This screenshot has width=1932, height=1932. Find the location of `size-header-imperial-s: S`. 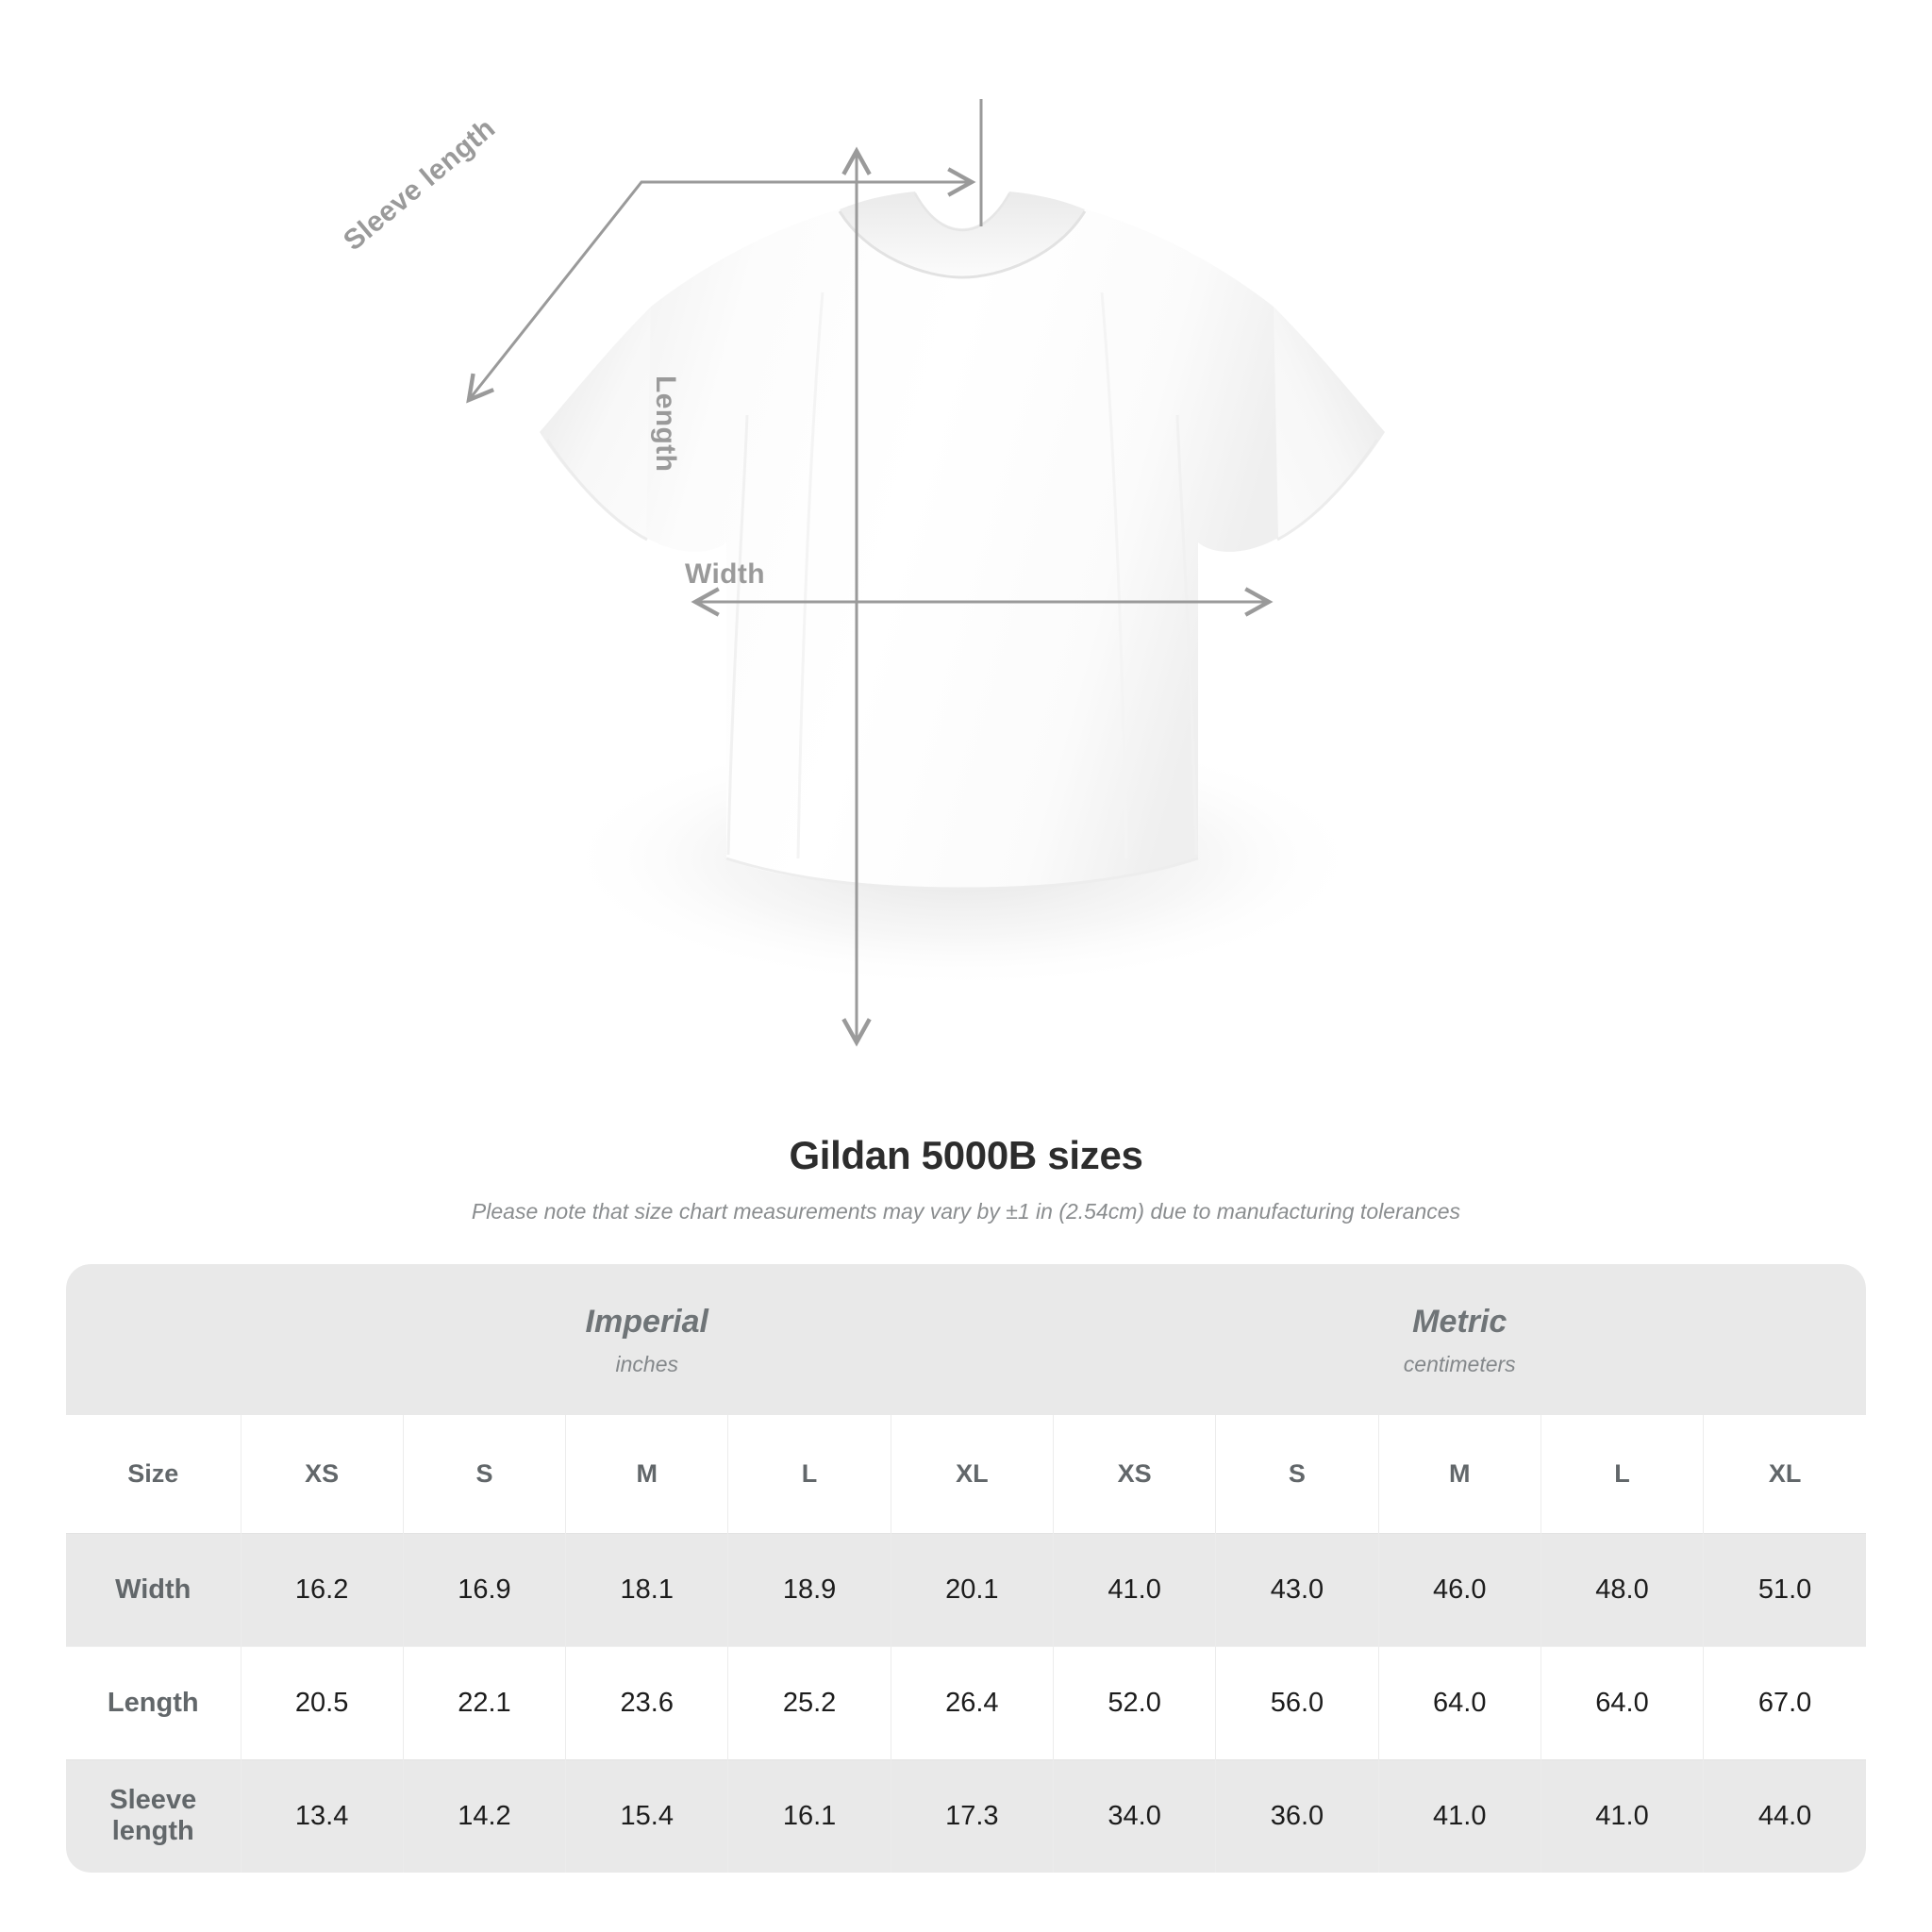

size-header-imperial-s: S is located at coordinates (484, 1474).